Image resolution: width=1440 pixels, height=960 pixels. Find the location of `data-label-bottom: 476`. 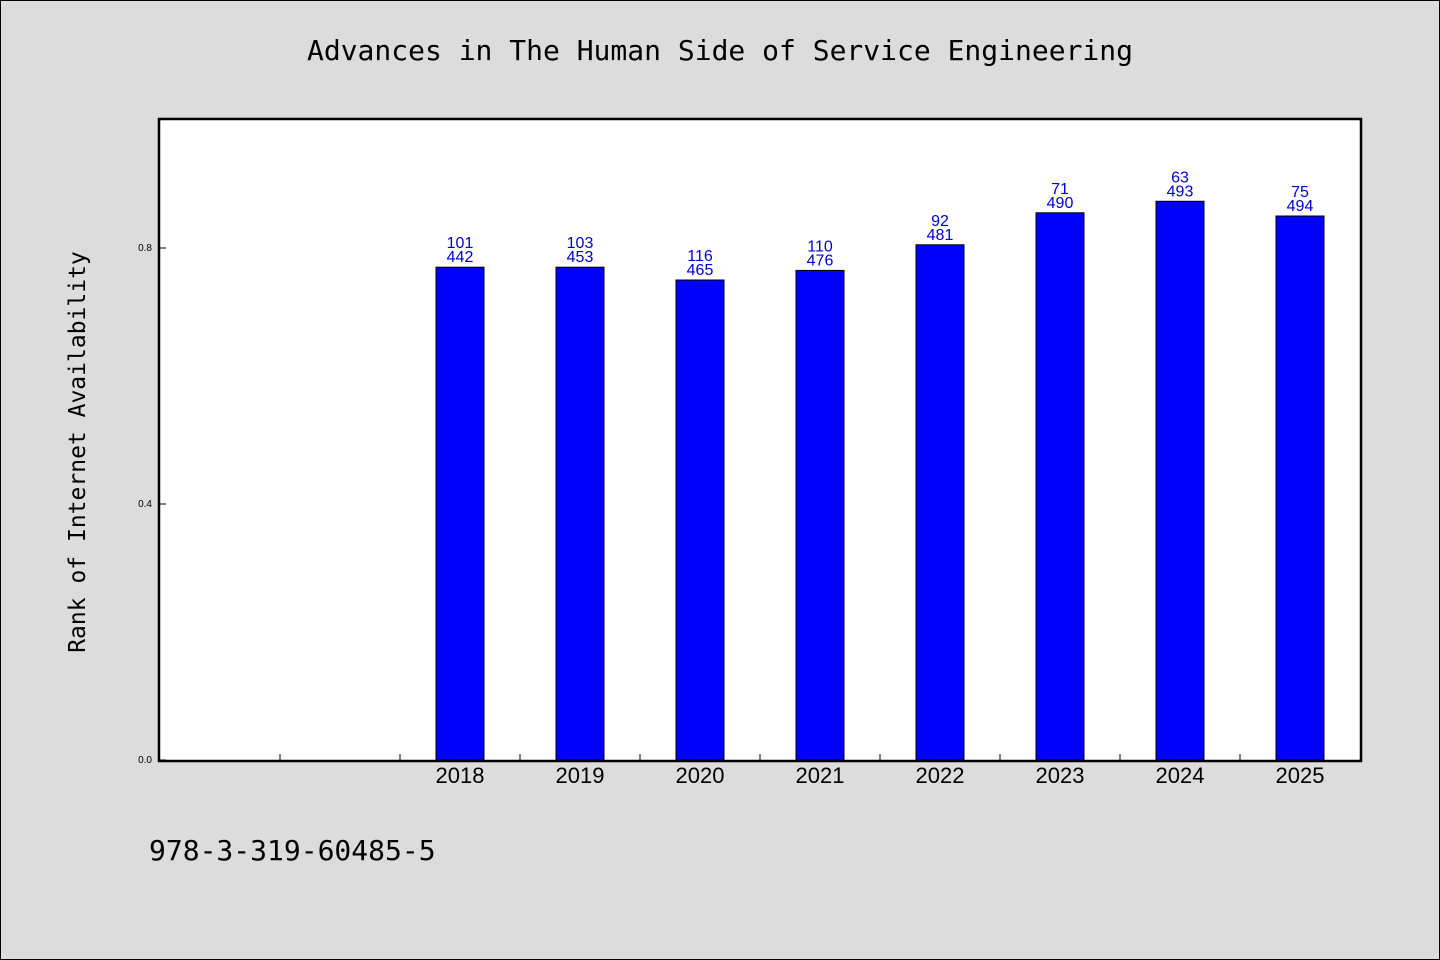

data-label-bottom: 476 is located at coordinates (820, 260).